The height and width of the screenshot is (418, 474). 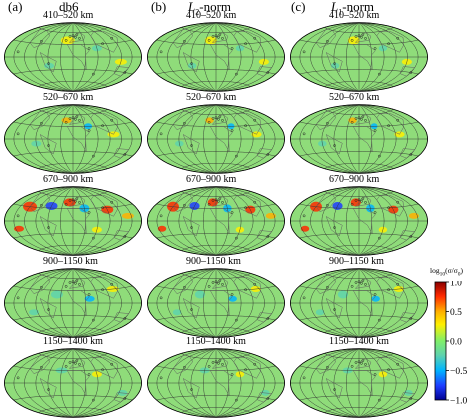 What do you see at coordinates (298, 7) in the screenshot?
I see `panel-label-c: (c)` at bounding box center [298, 7].